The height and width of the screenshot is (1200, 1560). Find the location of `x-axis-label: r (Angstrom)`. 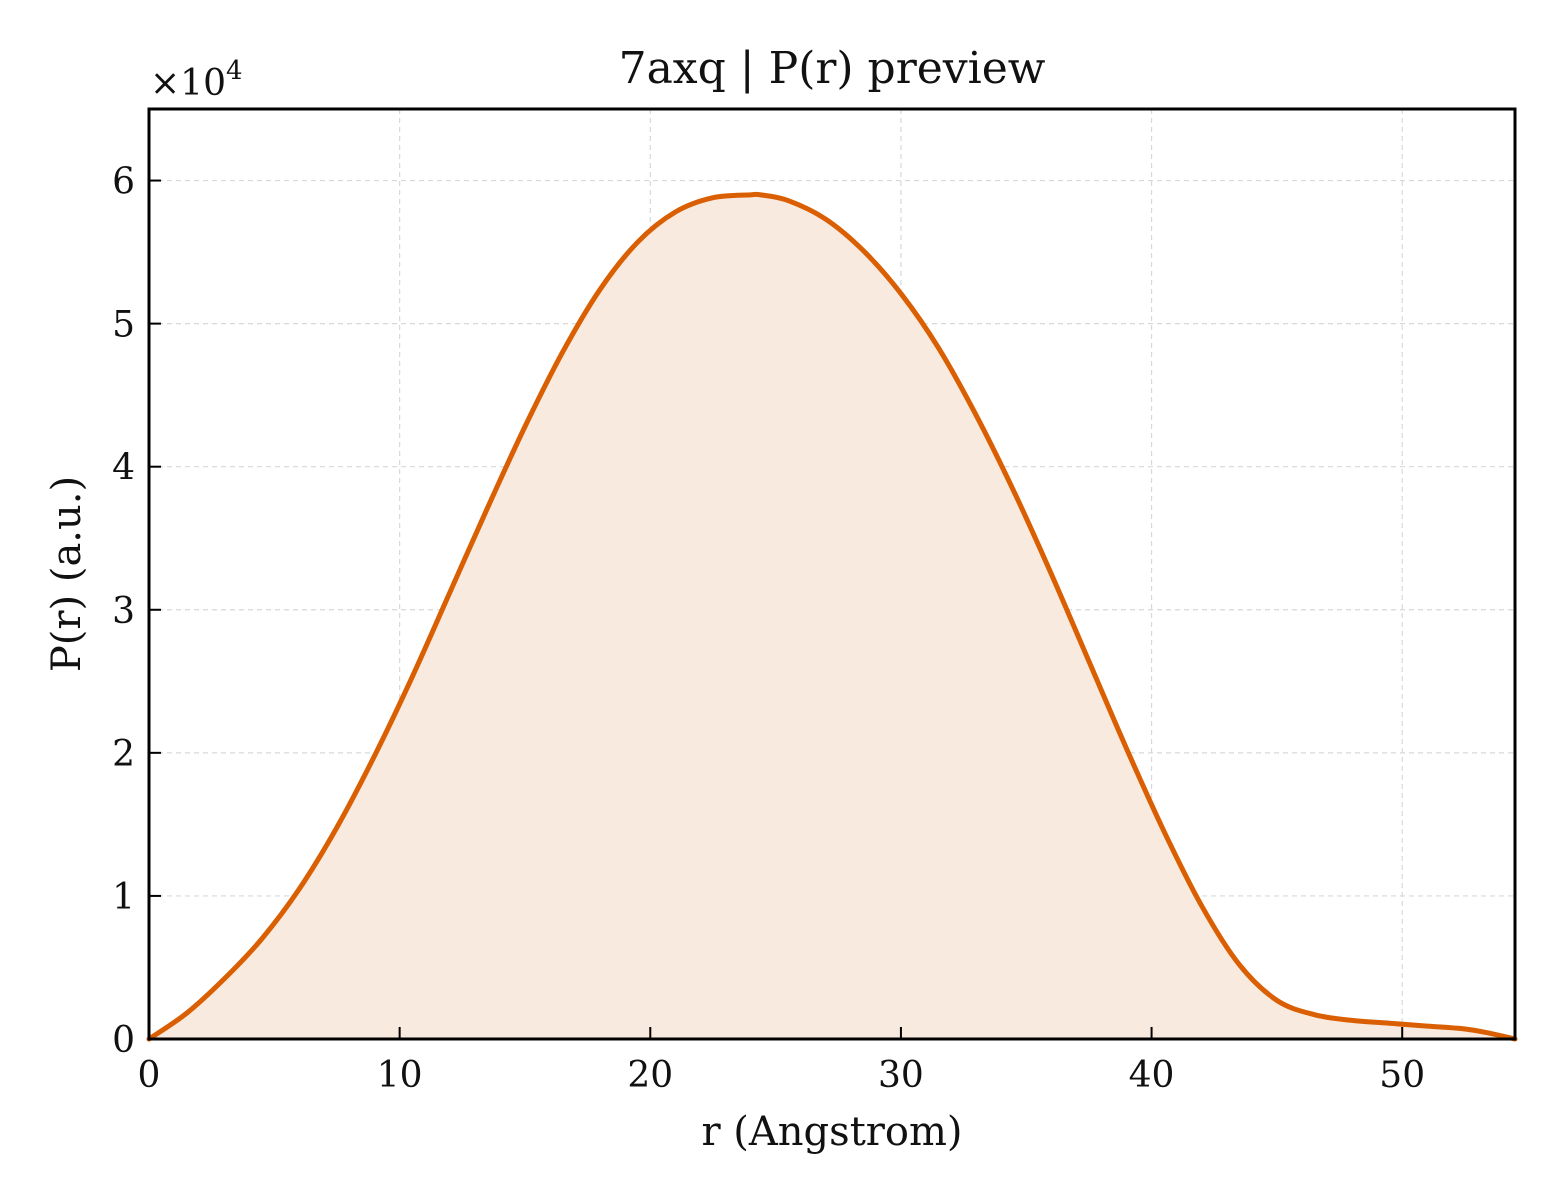

x-axis-label: r (Angstrom) is located at coordinates (831, 1132).